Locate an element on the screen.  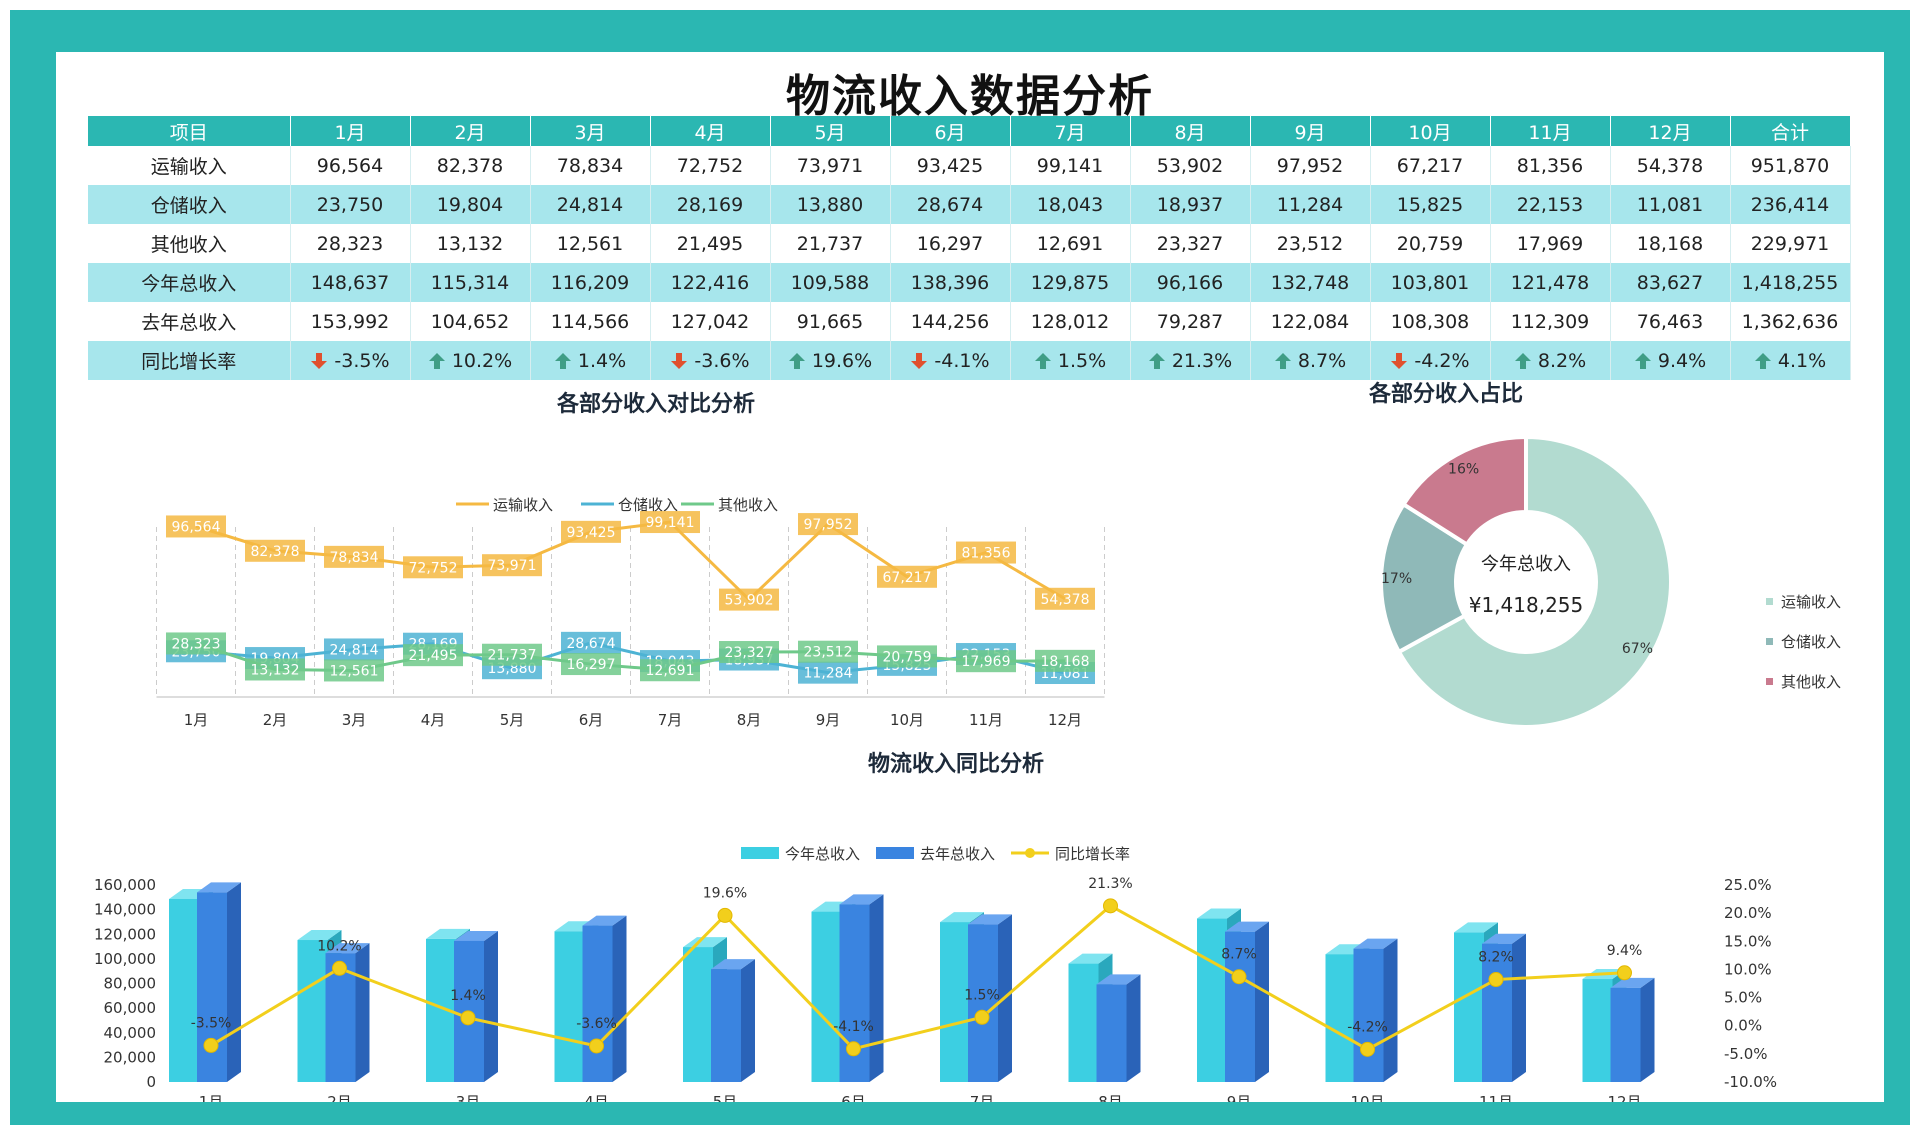
data-label: 17,969 is located at coordinates (986, 661).